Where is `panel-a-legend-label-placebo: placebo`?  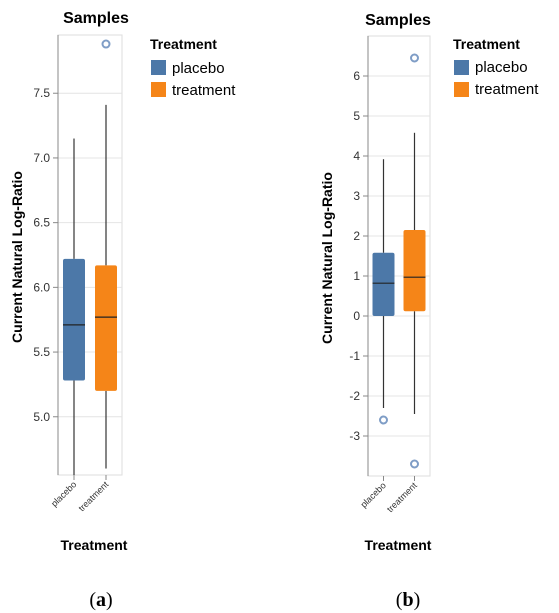 panel-a-legend-label-placebo: placebo is located at coordinates (198, 68).